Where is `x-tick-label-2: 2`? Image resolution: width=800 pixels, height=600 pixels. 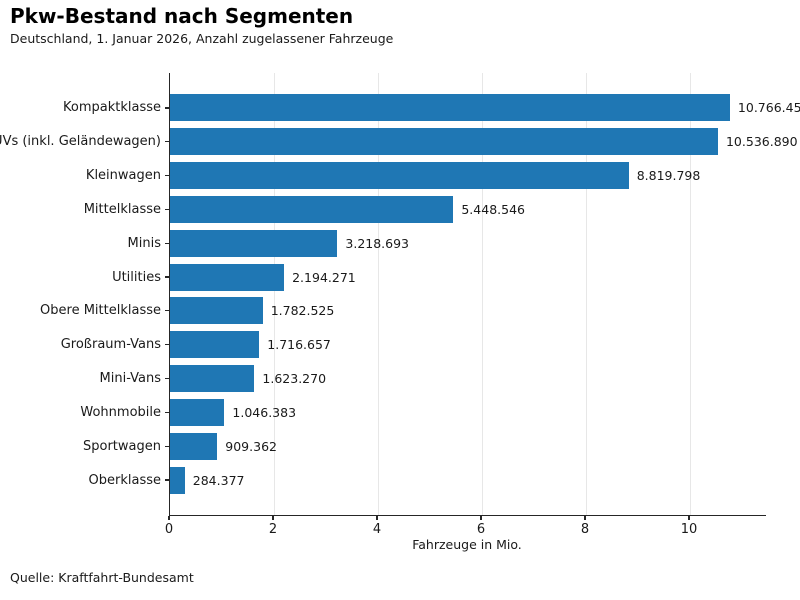 x-tick-label-2: 2 is located at coordinates (273, 529).